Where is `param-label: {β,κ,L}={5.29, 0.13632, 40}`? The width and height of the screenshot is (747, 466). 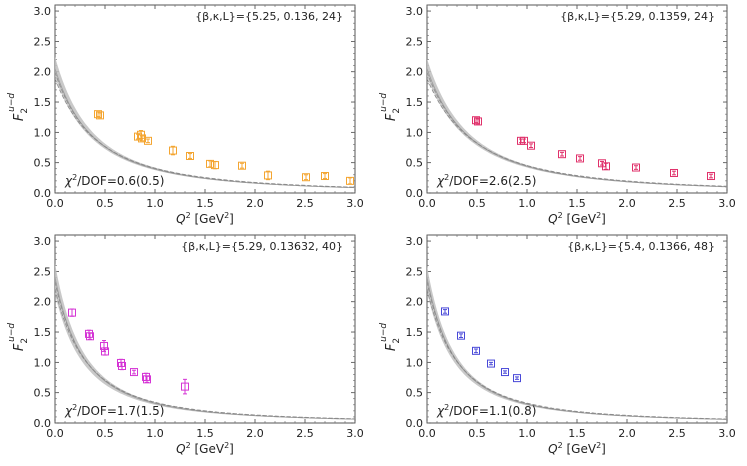
param-label: {β,κ,L}={5.29, 0.13632, 40} is located at coordinates (262, 246).